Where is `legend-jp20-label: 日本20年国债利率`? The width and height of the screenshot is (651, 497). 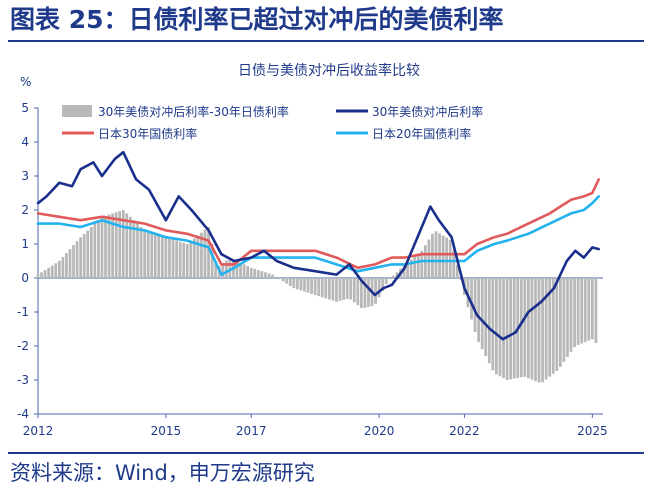 legend-jp20-label: 日本20年国债利率 is located at coordinates (421, 133).